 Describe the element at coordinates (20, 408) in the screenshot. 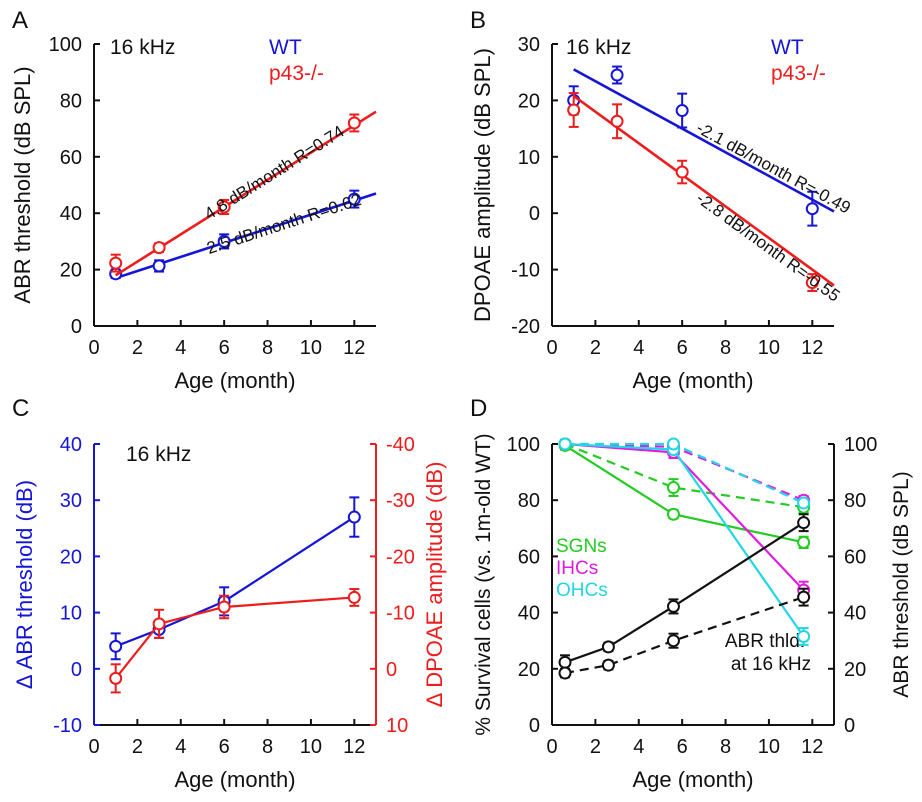

I see `panel-letter: C` at that location.